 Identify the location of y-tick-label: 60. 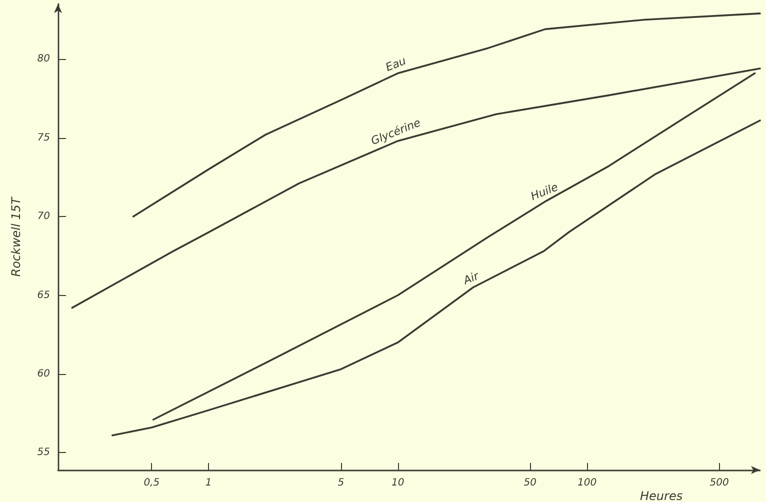
(43, 374).